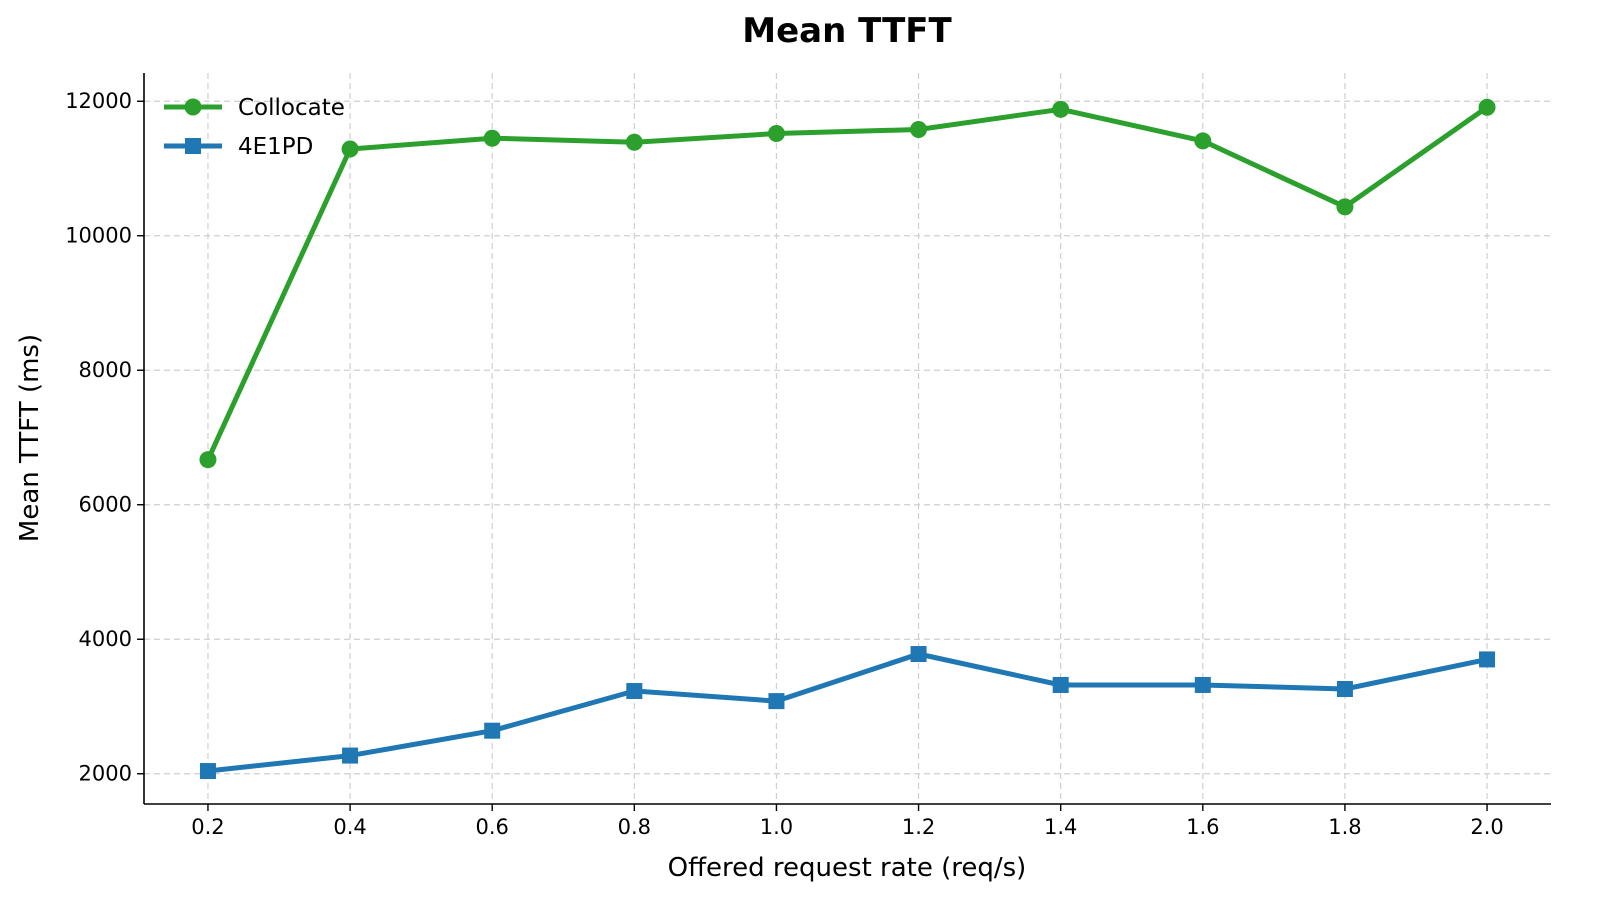 The image size is (1602, 918). What do you see at coordinates (30, 438) in the screenshot?
I see `y-axis-label: Mean TTFT (ms)` at bounding box center [30, 438].